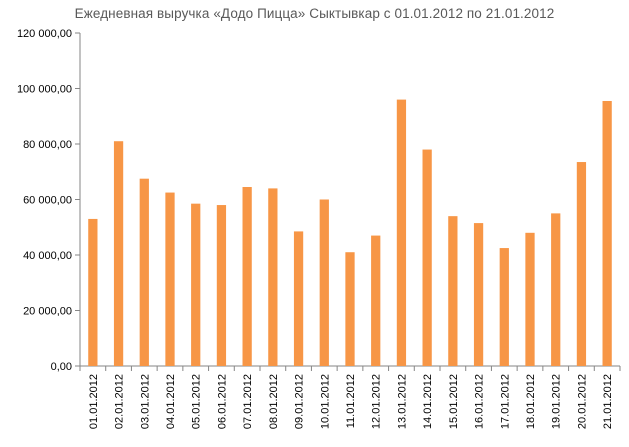 This screenshot has height=447, width=629. I want to click on x-tick-label: 06.01.2012, so click(222, 401).